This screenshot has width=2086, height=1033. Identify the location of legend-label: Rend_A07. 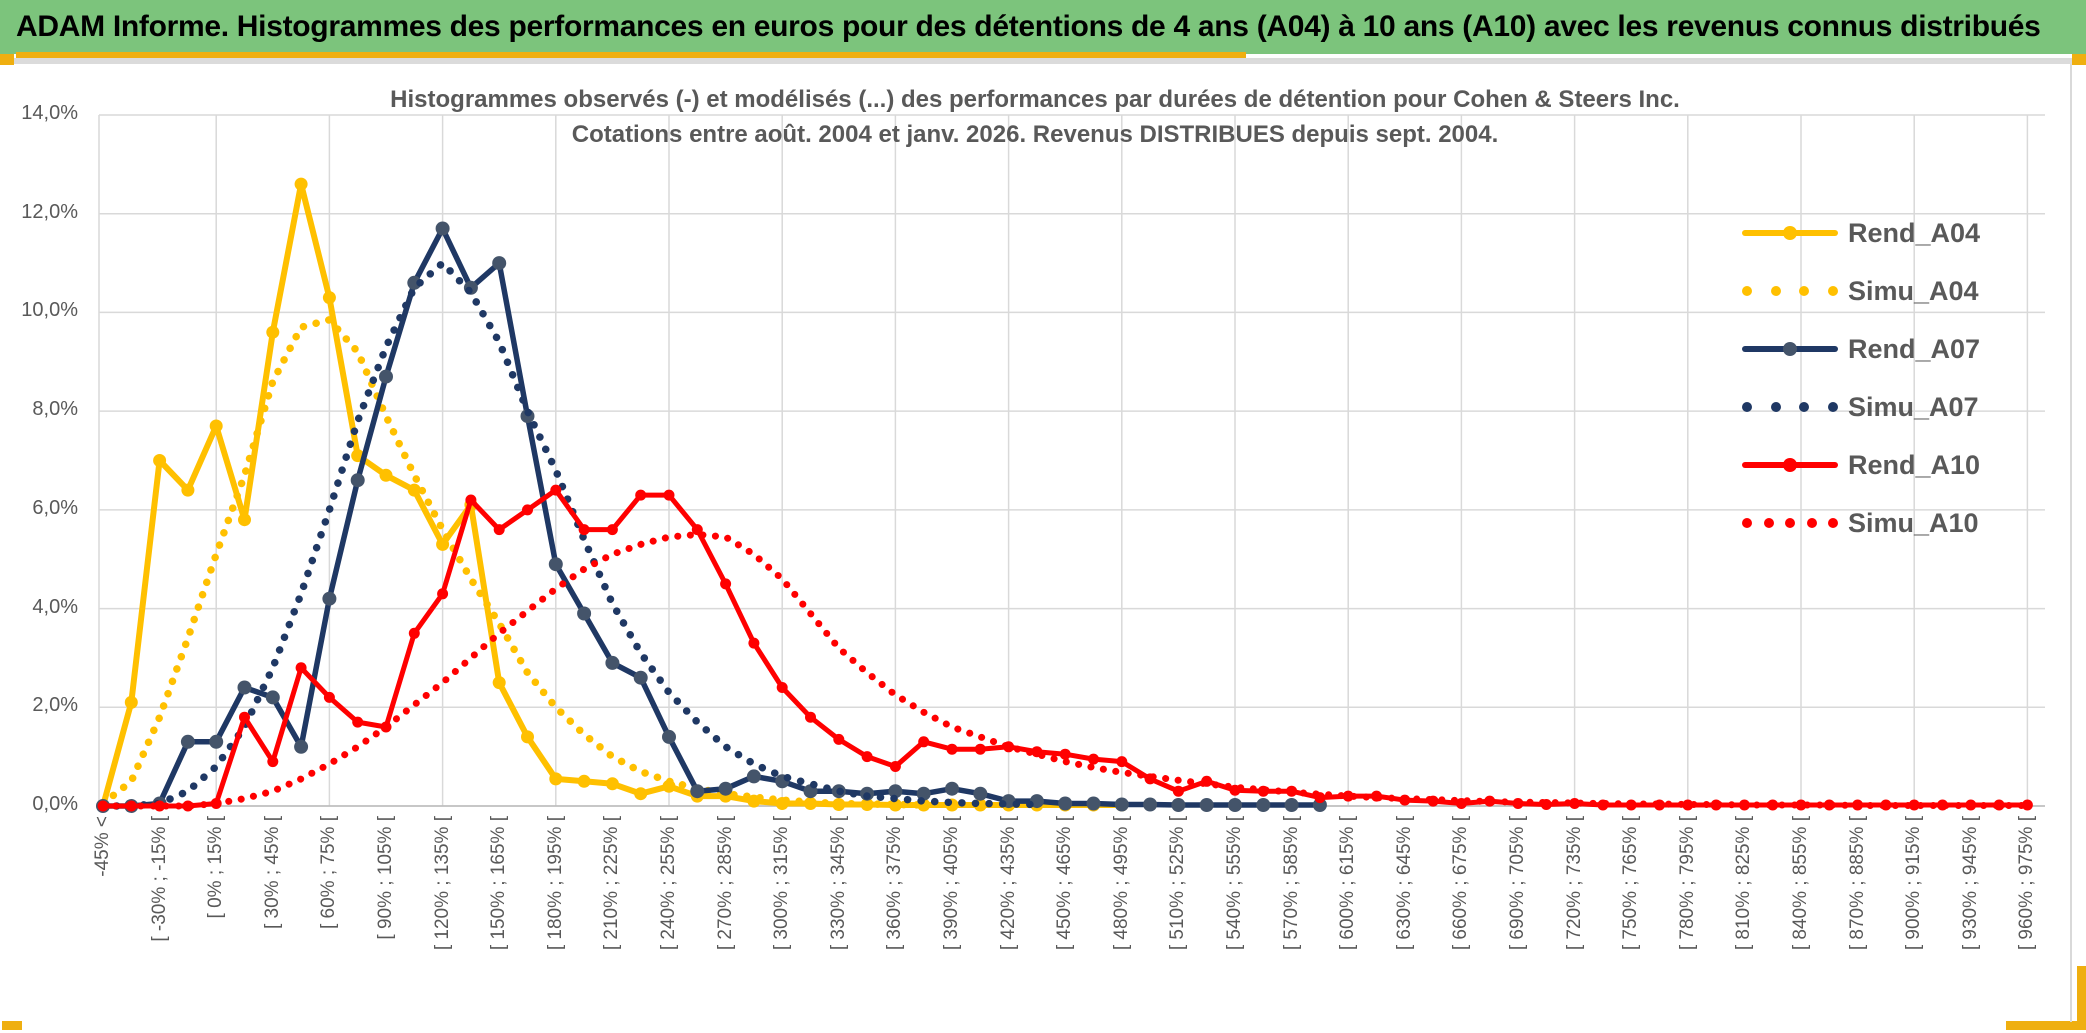
(1914, 348).